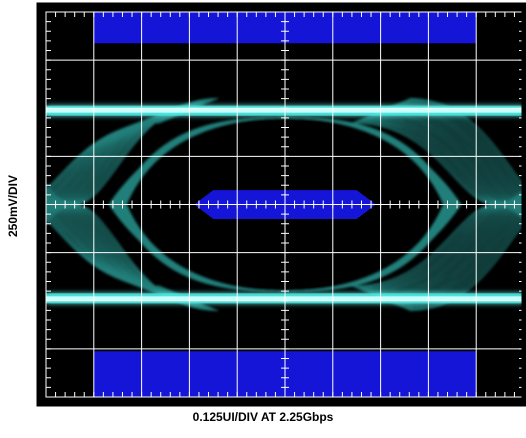 This screenshot has height=438, width=526. I want to click on y-axis-label: 250mV/DIV, so click(13, 206).